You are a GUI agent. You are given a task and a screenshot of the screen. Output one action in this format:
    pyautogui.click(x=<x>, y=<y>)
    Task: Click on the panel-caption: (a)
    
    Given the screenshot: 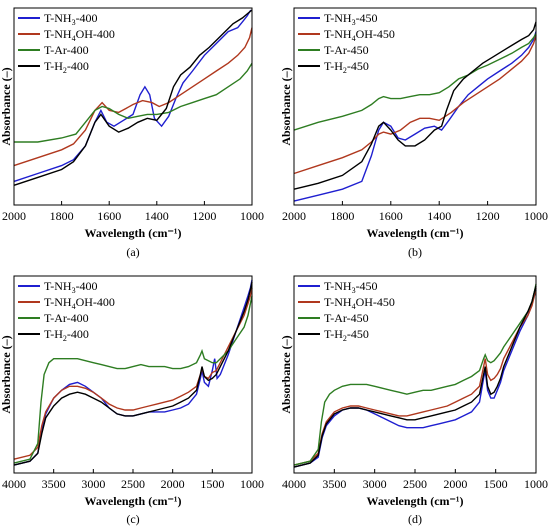 What is the action you would take?
    pyautogui.click(x=132, y=252)
    